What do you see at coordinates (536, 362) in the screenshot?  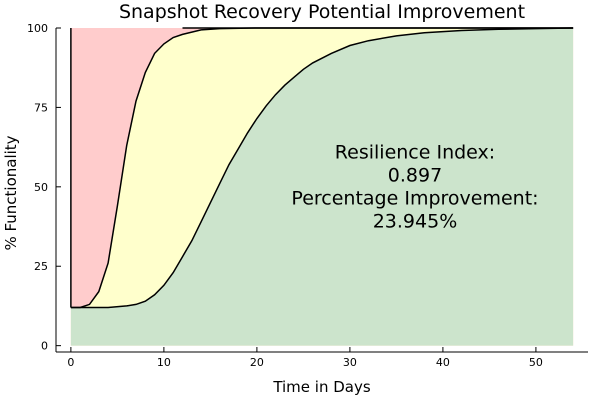 I see `x-tick-label: 50` at bounding box center [536, 362].